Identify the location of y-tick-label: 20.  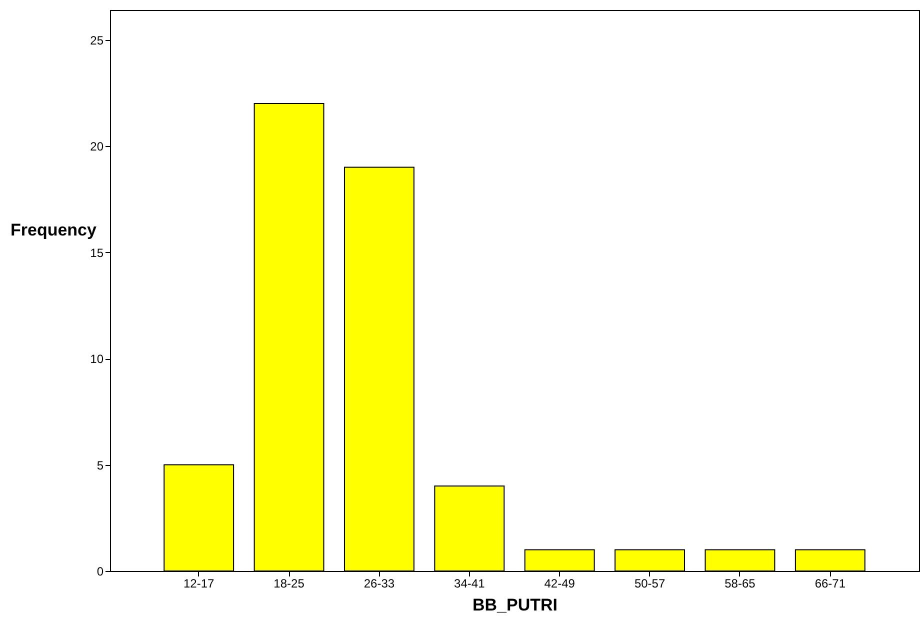
(97, 147).